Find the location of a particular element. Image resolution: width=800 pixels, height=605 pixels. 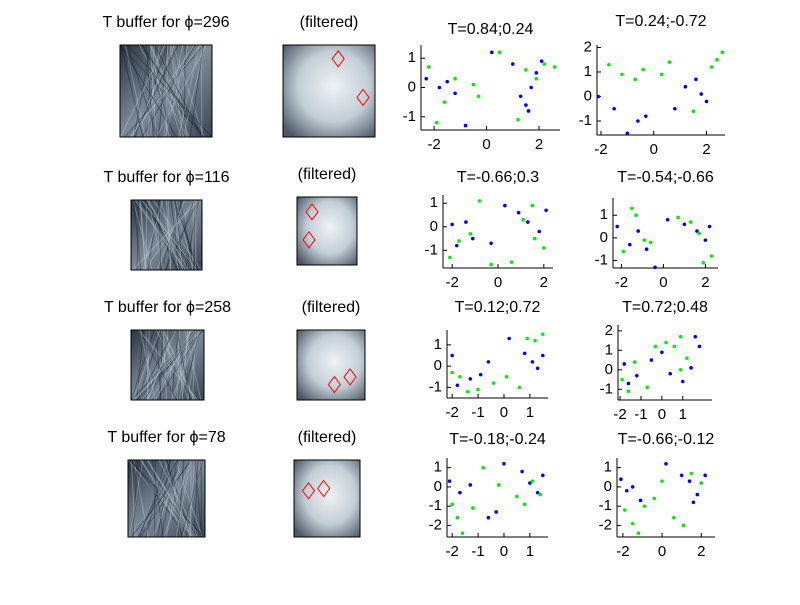

x-tick-label: 2 is located at coordinates (705, 282).